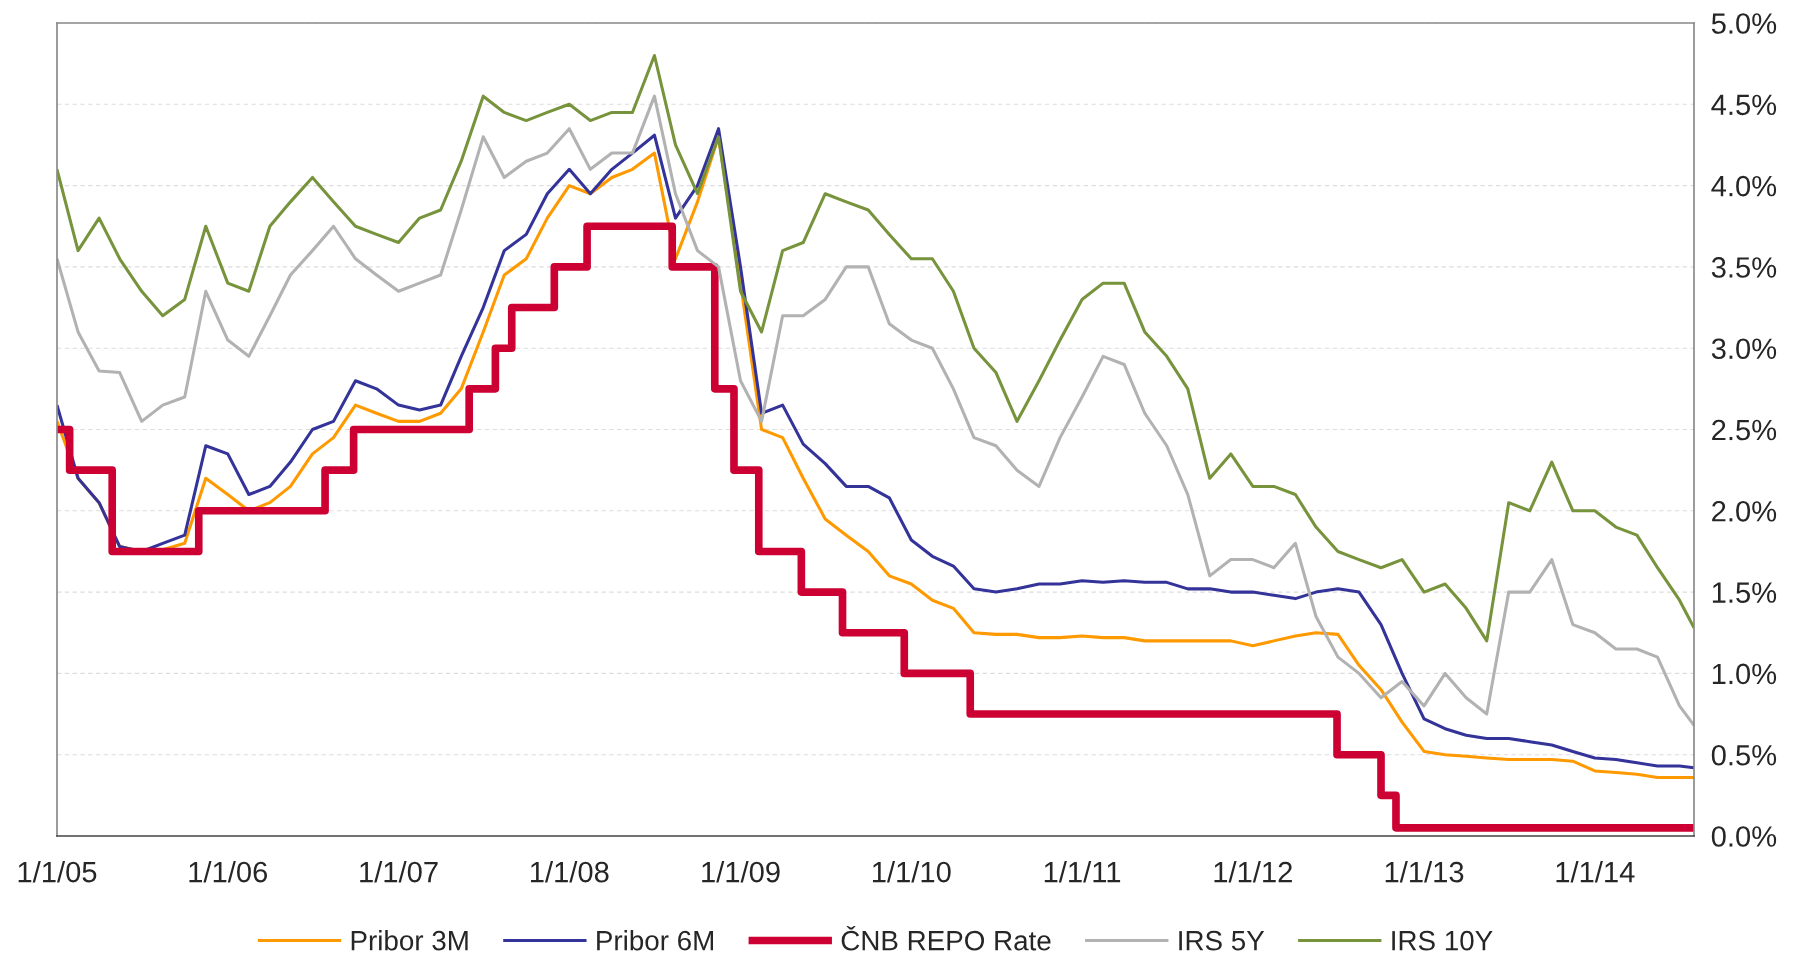 This screenshot has width=1816, height=962. I want to click on x-tick-label: 1/1/14, so click(1595, 872).